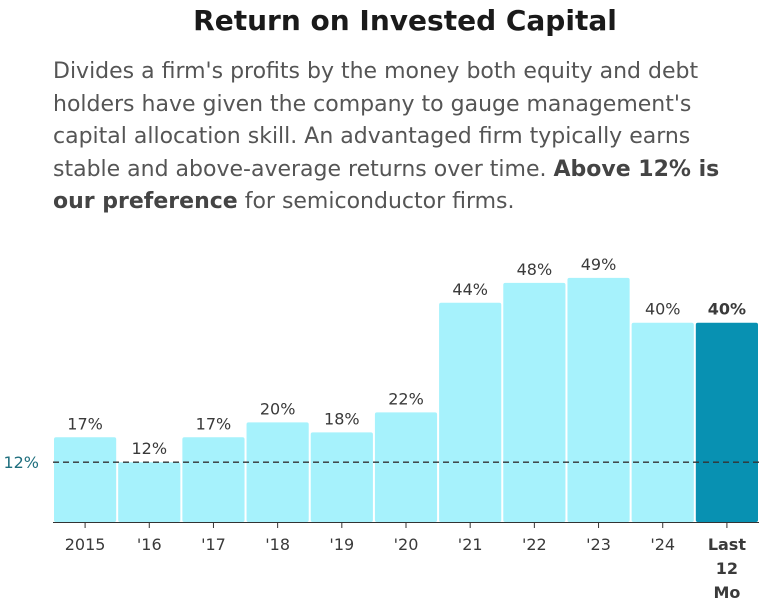 Image resolution: width=768 pixels, height=608 pixels. I want to click on x-tick-label-4: '19, so click(341, 544).